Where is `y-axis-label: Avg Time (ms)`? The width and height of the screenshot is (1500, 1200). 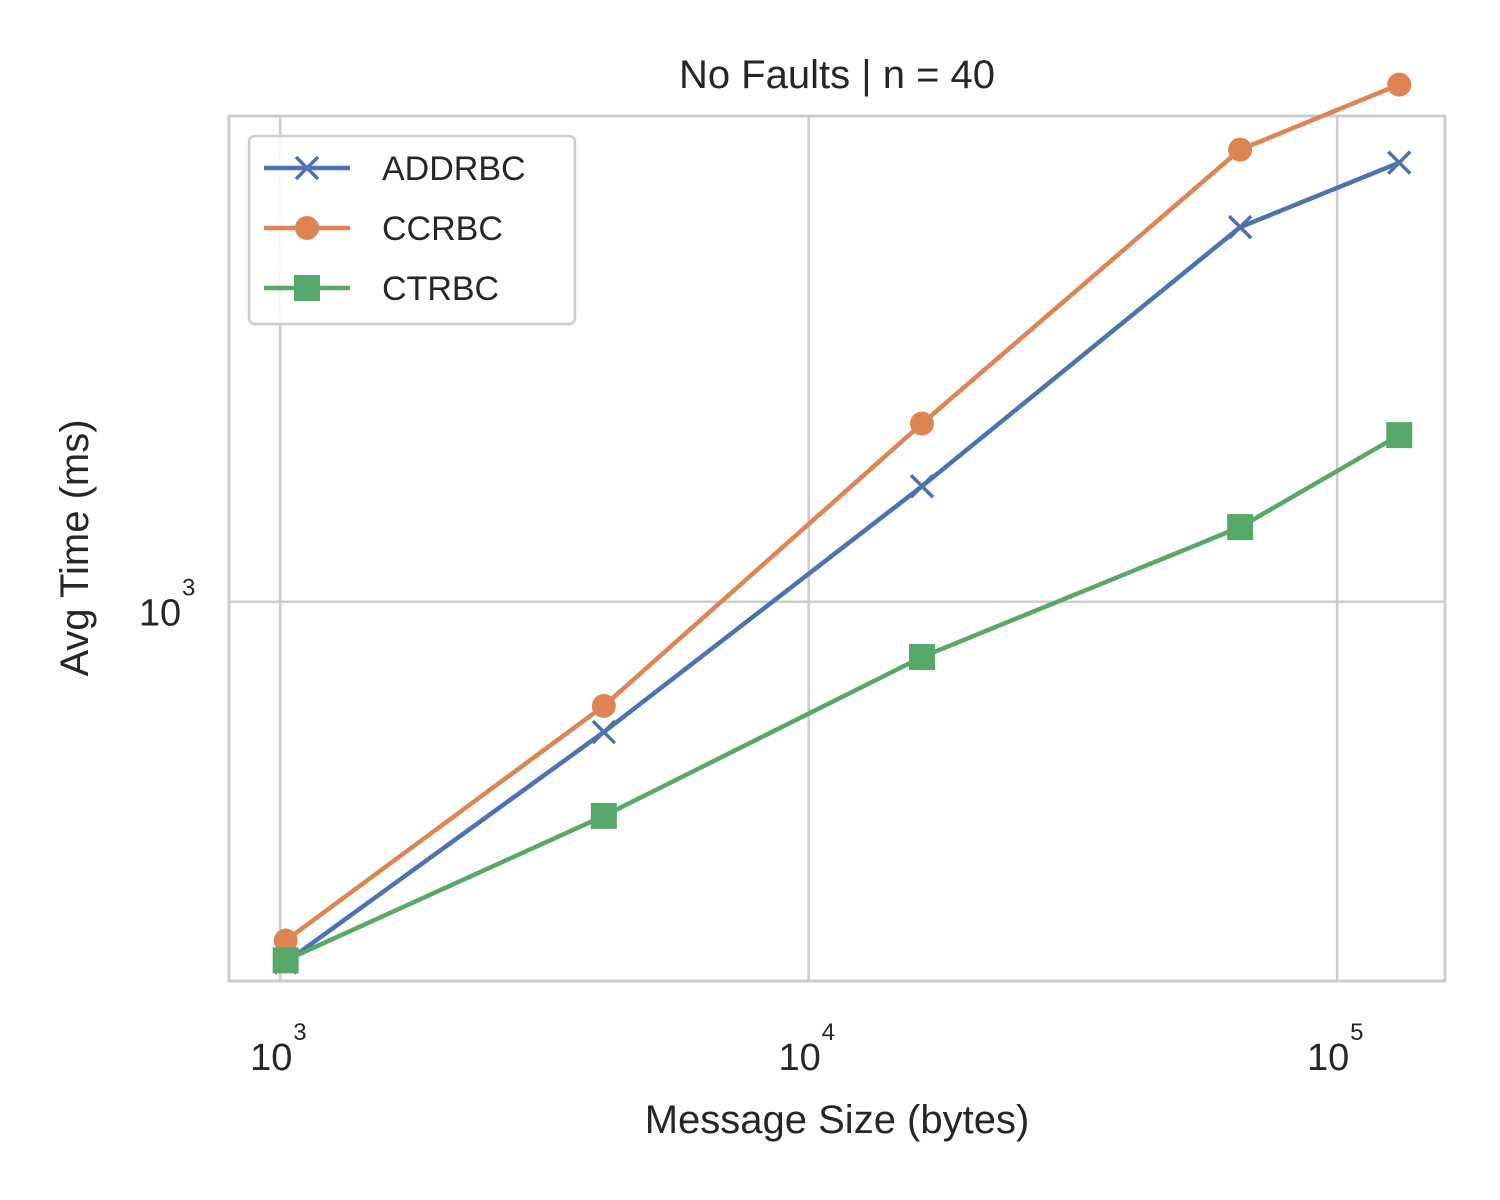
y-axis-label: Avg Time (ms) is located at coordinates (75, 547).